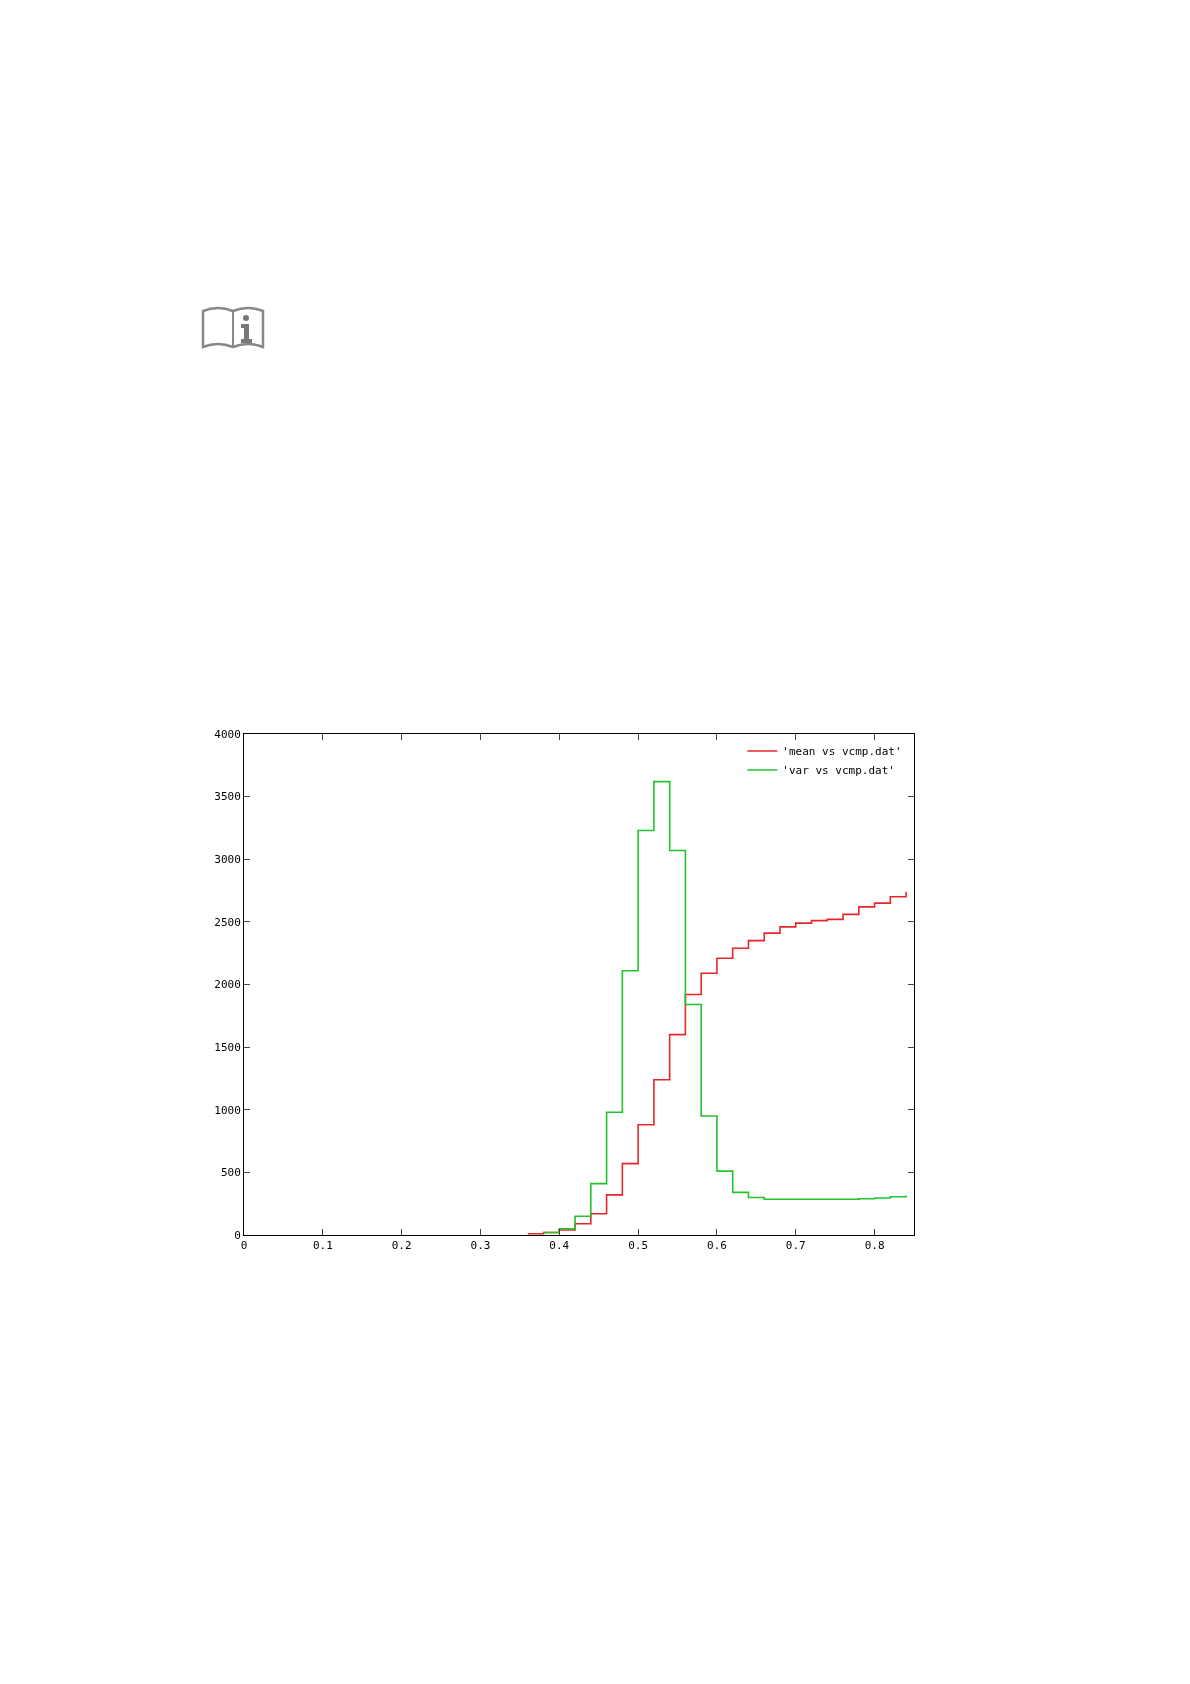 The width and height of the screenshot is (1190, 1684). What do you see at coordinates (874, 1246) in the screenshot?
I see `x-tick-label: 0.8` at bounding box center [874, 1246].